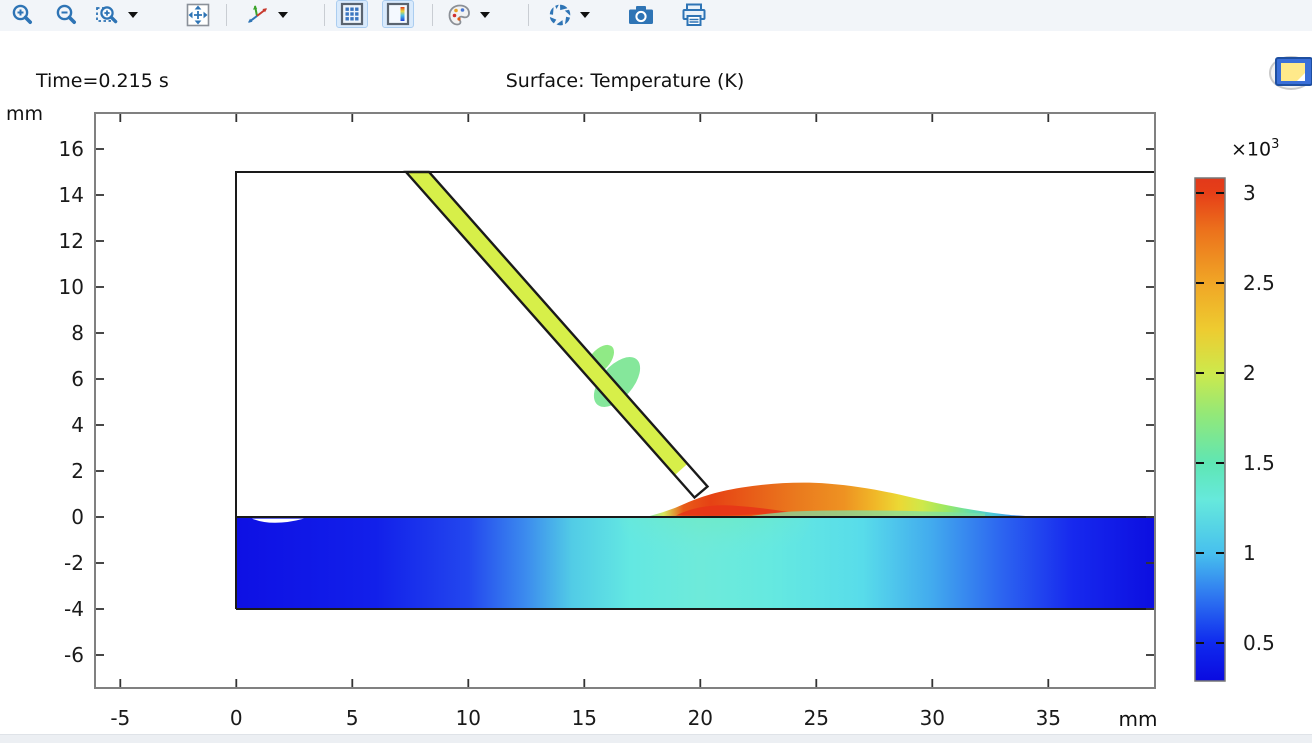  What do you see at coordinates (108, 15) in the screenshot?
I see `zoom-box-icon` at bounding box center [108, 15].